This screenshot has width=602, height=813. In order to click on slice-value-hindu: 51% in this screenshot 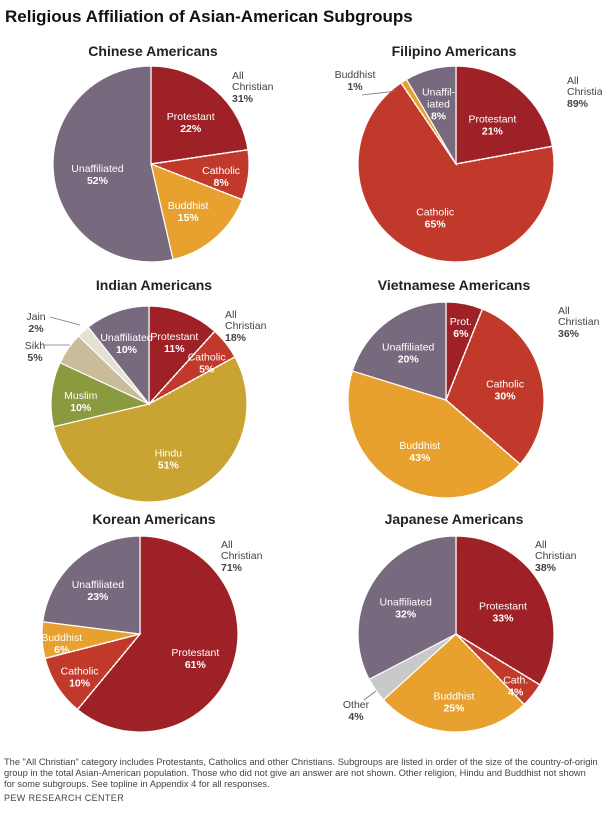, I will do `click(169, 465)`.